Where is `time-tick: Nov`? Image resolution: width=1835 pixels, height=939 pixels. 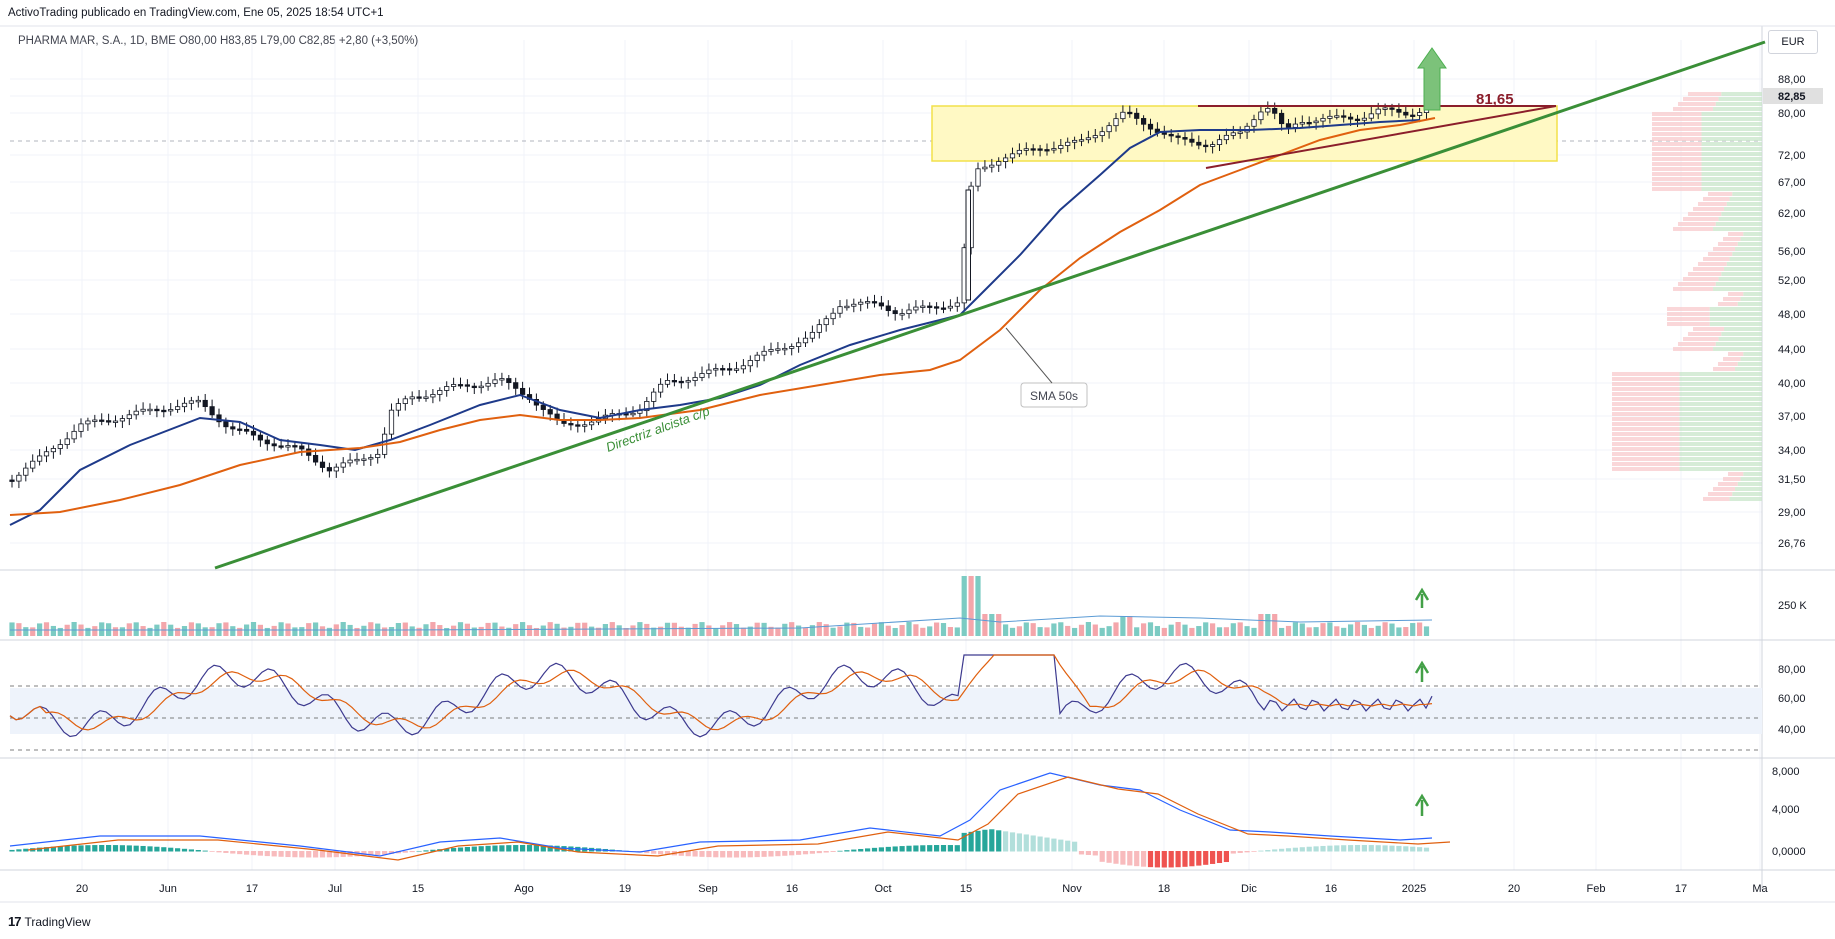 time-tick: Nov is located at coordinates (1072, 889).